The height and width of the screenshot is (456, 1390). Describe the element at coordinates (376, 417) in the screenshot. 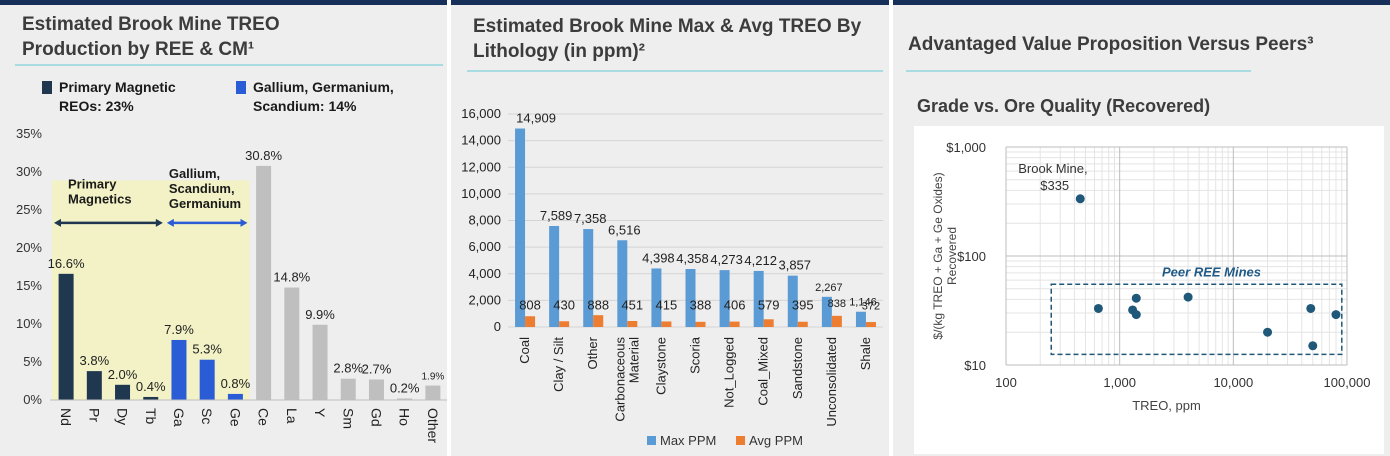

I see `x-tick-label: Gd` at that location.